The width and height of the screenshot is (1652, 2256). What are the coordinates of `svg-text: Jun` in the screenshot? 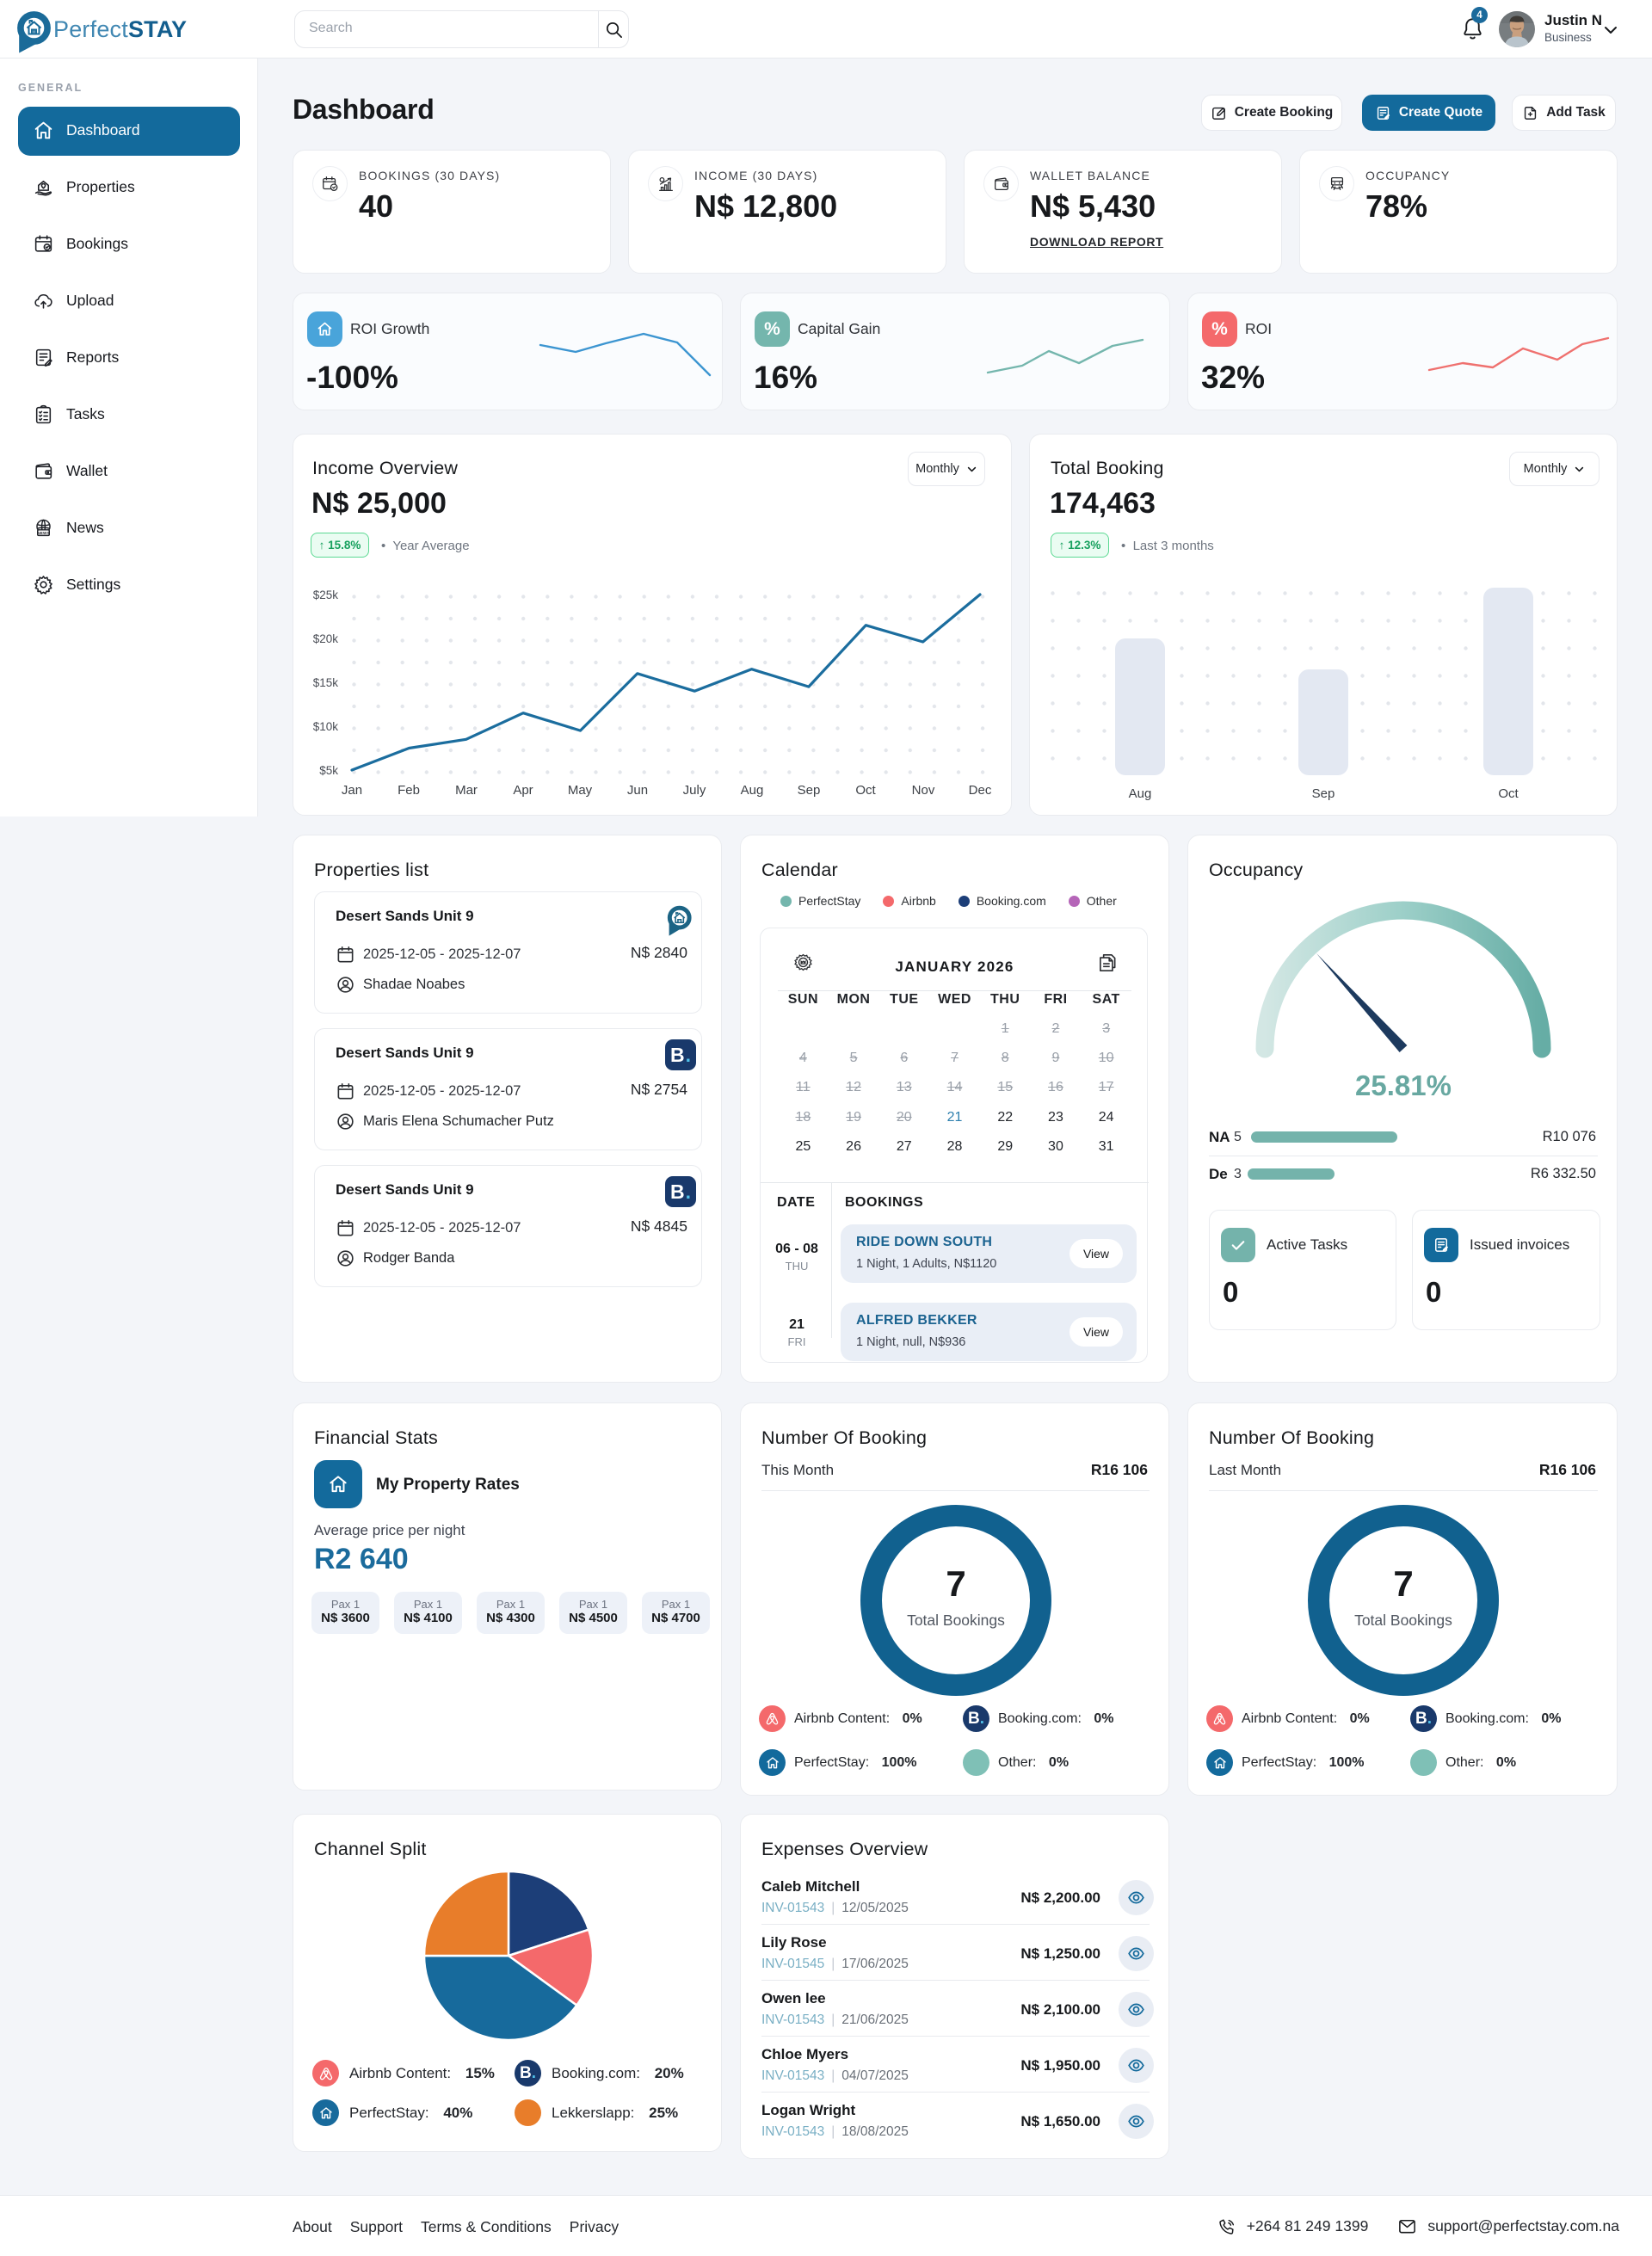 It's located at (637, 790).